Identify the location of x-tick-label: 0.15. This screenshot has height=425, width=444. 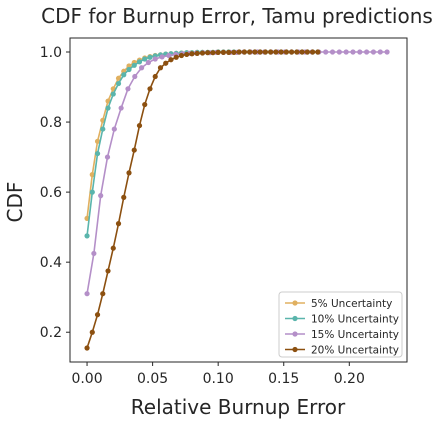
(283, 379).